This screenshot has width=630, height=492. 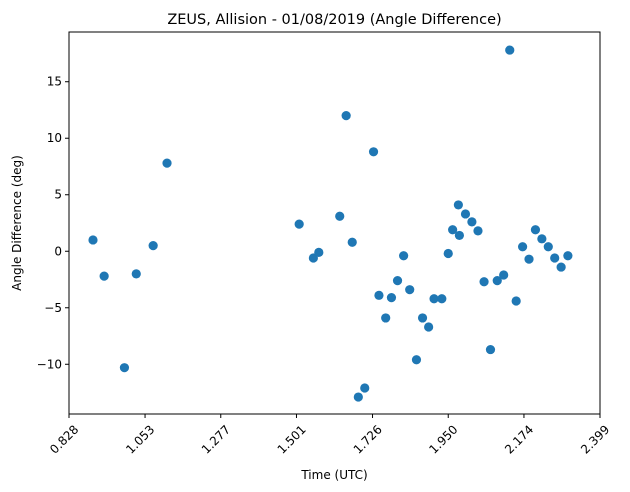 I want to click on y-tick-label: 5, so click(x=58, y=195).